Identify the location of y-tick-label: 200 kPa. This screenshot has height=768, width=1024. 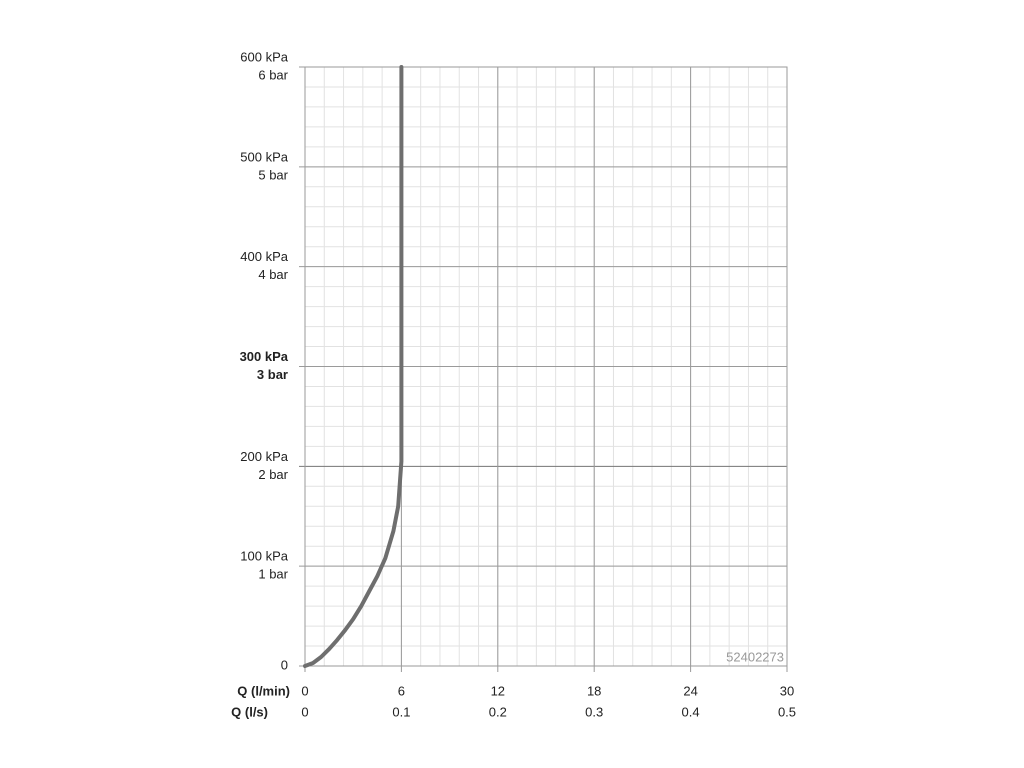
(264, 456).